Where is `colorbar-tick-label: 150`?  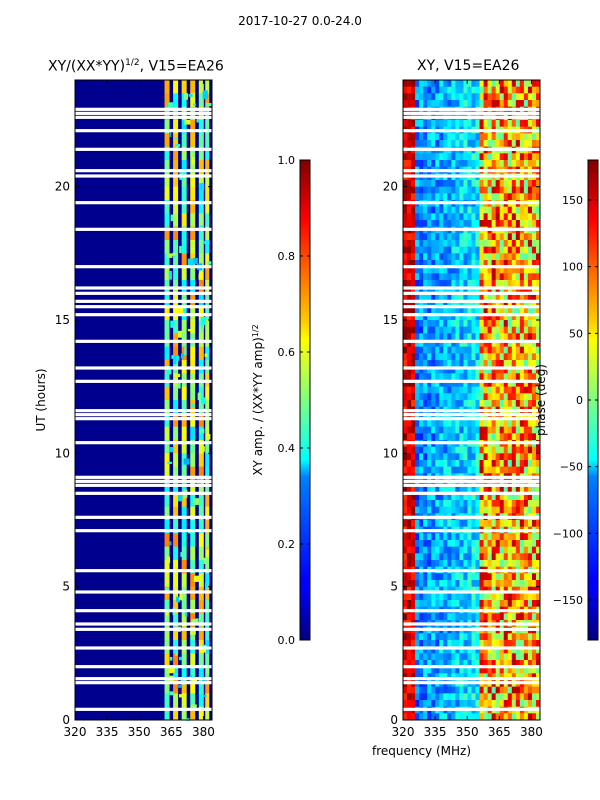 colorbar-tick-label: 150 is located at coordinates (572, 200).